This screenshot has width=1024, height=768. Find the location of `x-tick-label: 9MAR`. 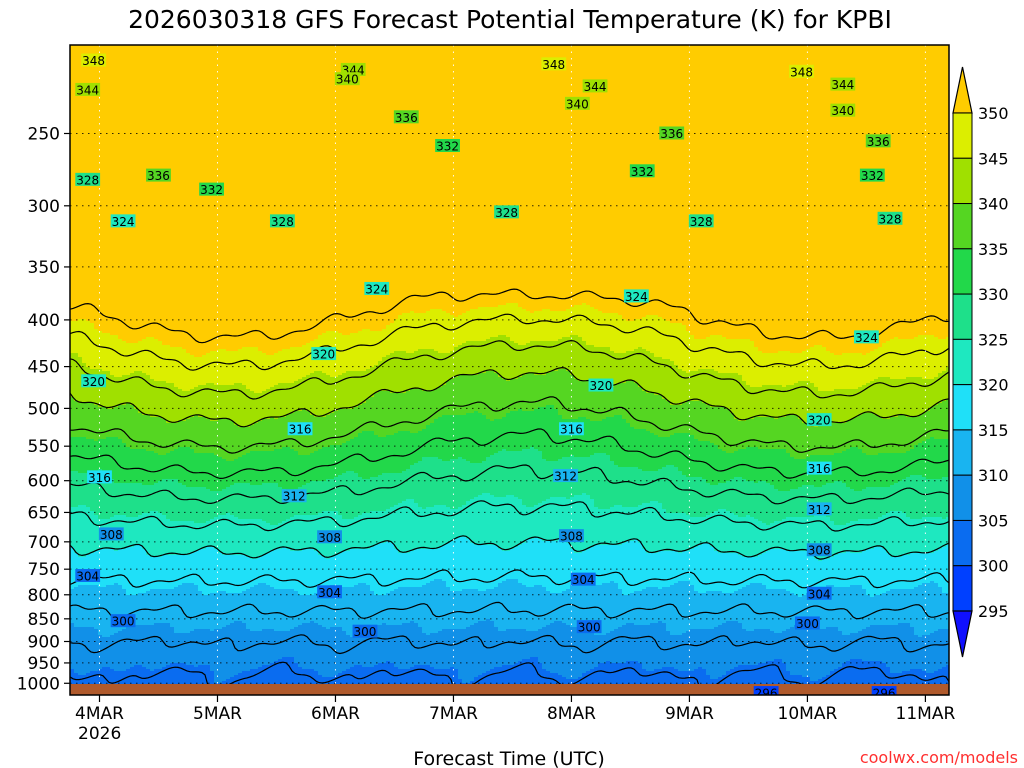

x-tick-label: 9MAR is located at coordinates (689, 714).